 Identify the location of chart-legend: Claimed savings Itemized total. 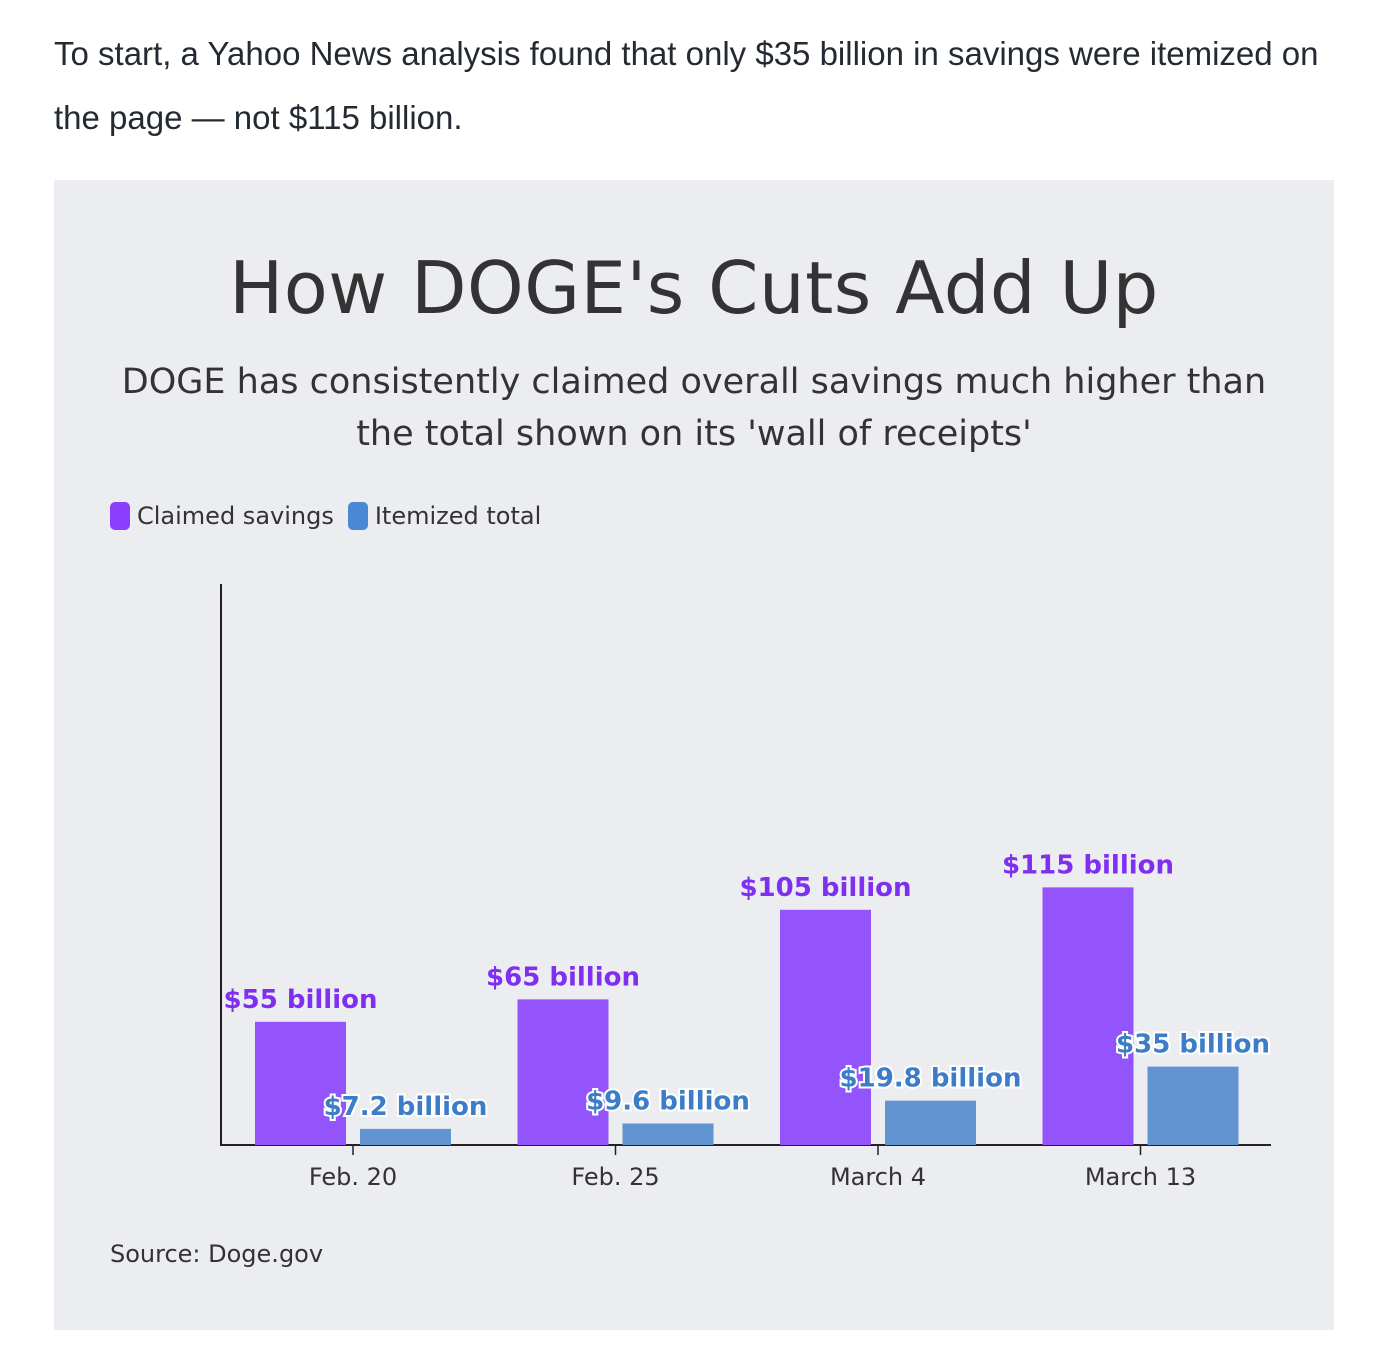
(332, 516).